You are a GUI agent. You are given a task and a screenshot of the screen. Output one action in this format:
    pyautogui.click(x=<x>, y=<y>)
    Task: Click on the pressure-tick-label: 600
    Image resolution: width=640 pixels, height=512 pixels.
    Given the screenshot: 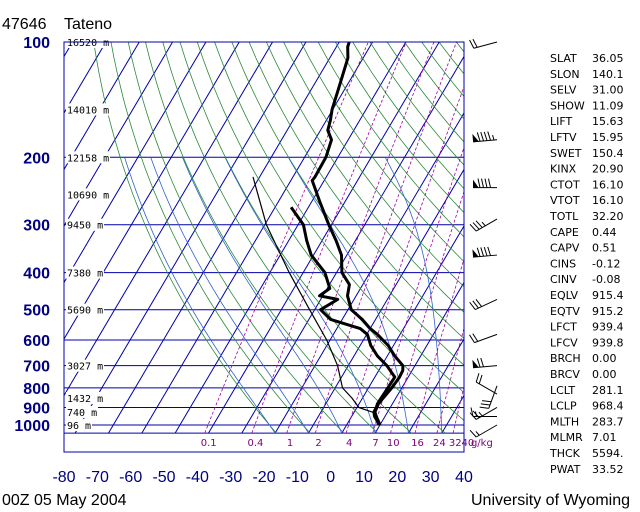 What is the action you would take?
    pyautogui.click(x=36, y=341)
    